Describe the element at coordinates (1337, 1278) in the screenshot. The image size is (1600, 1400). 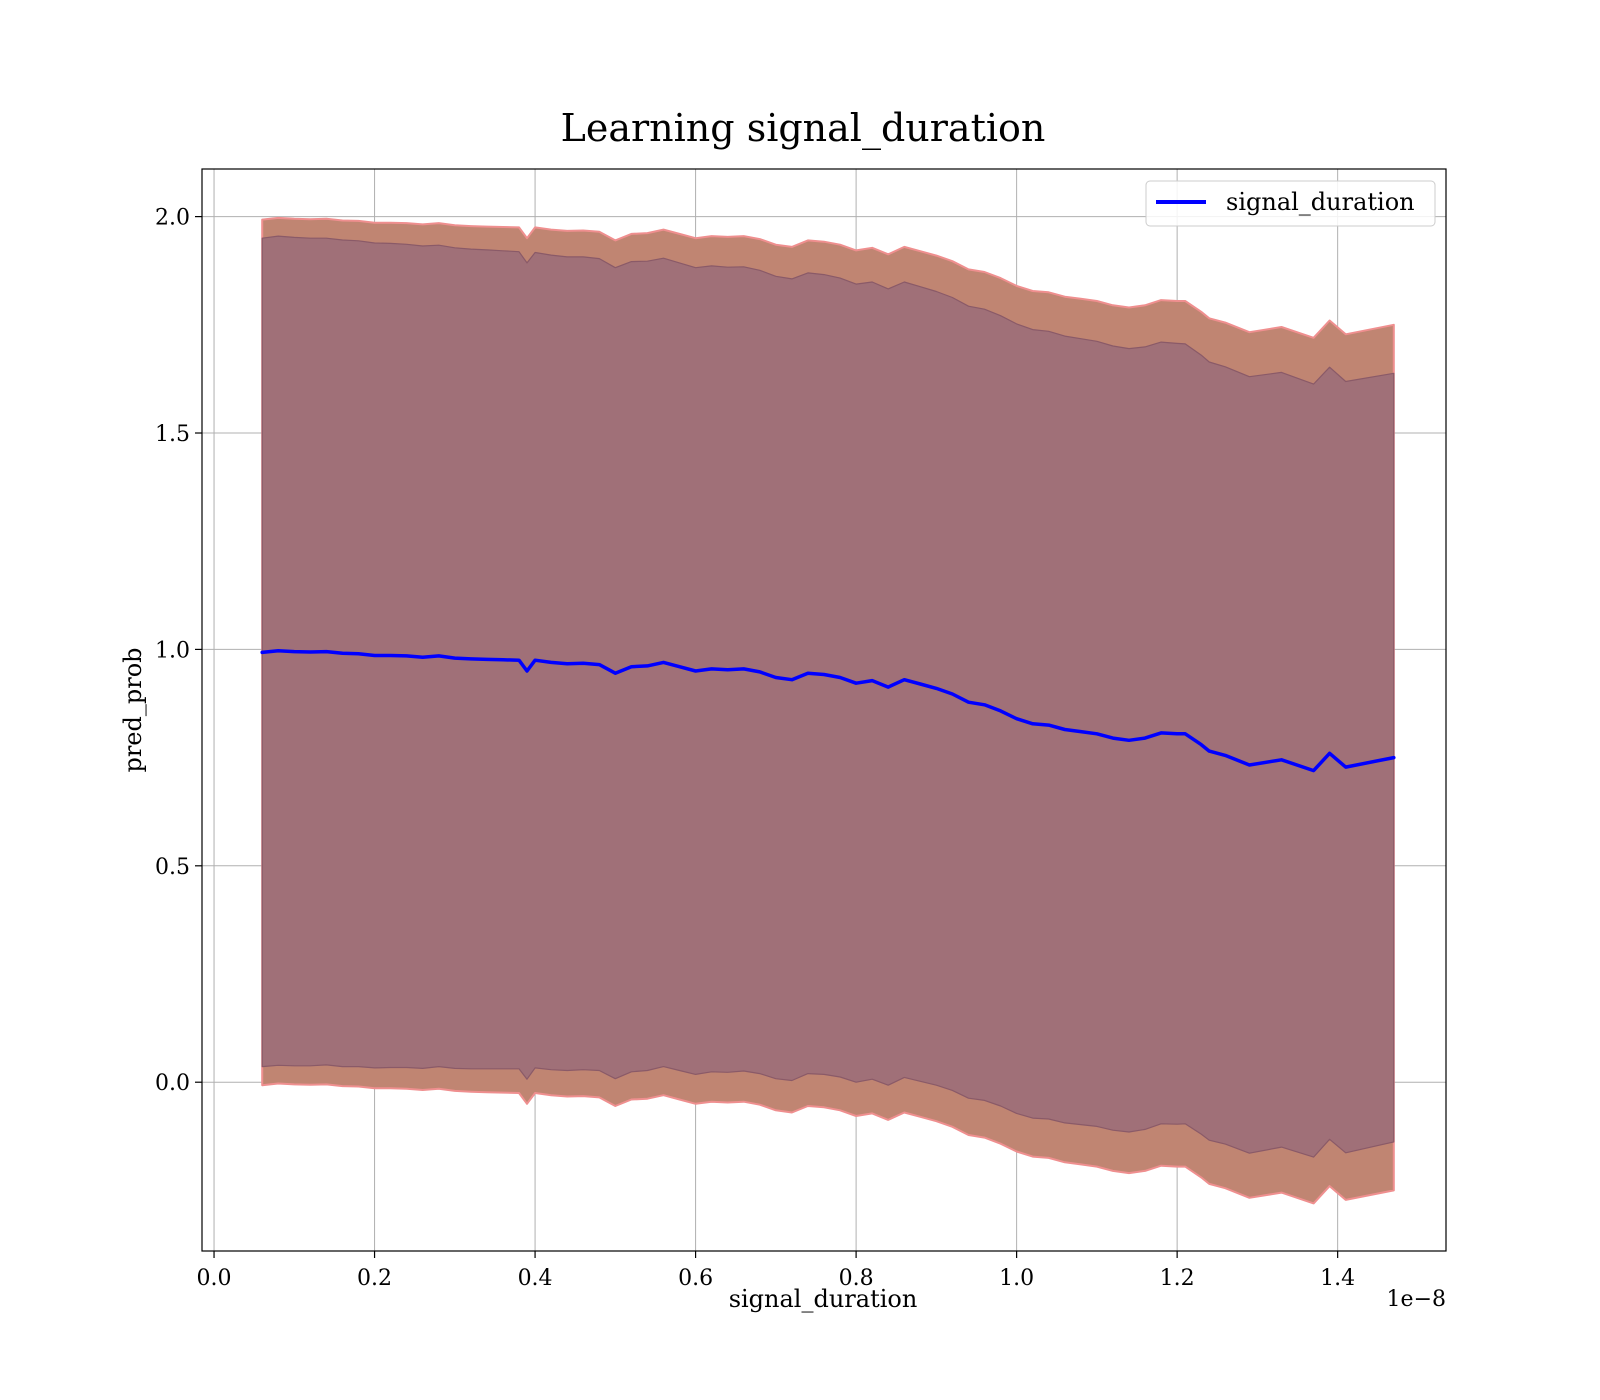
I see `x-tick-label-7: 1.4` at that location.